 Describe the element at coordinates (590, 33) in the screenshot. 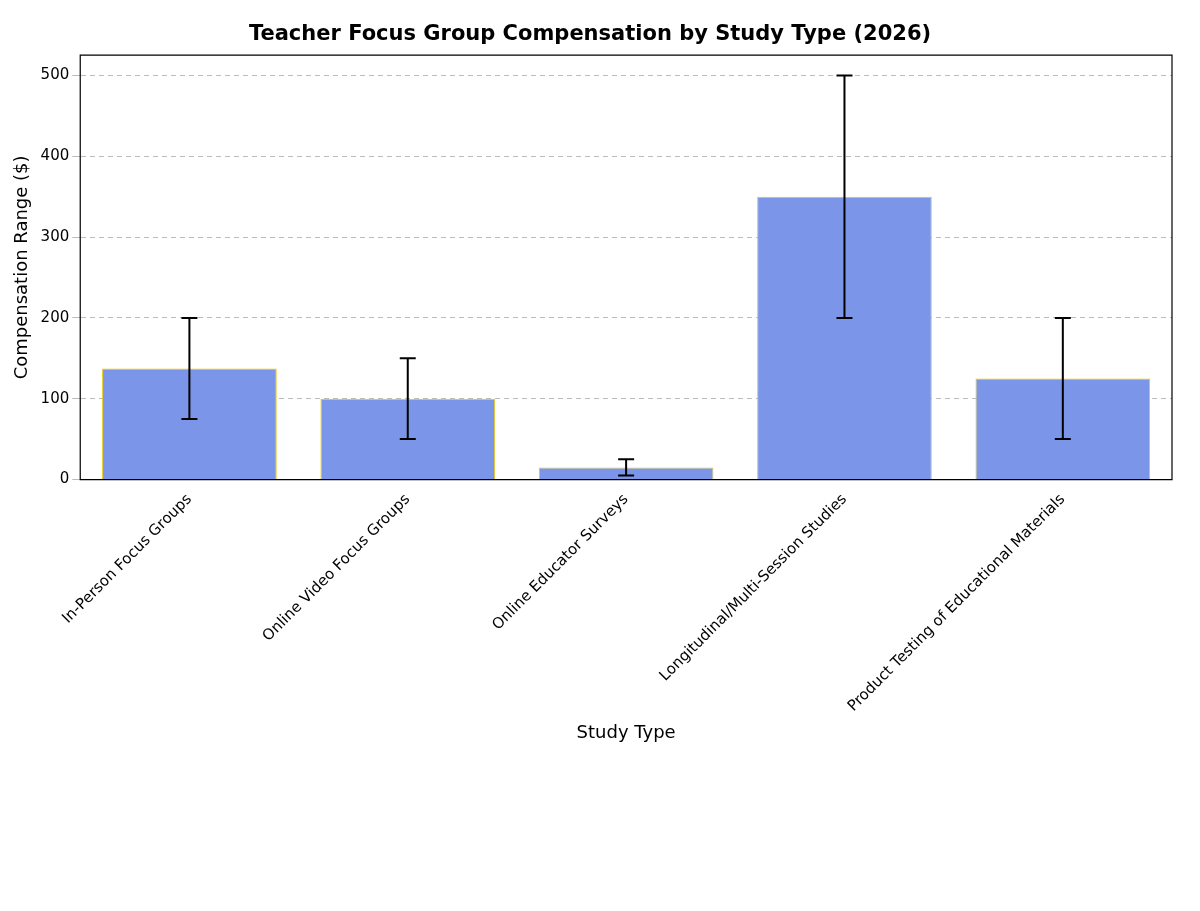

I see `chart-title: Teacher Focus Group Compensation by Study Type (2026)` at that location.